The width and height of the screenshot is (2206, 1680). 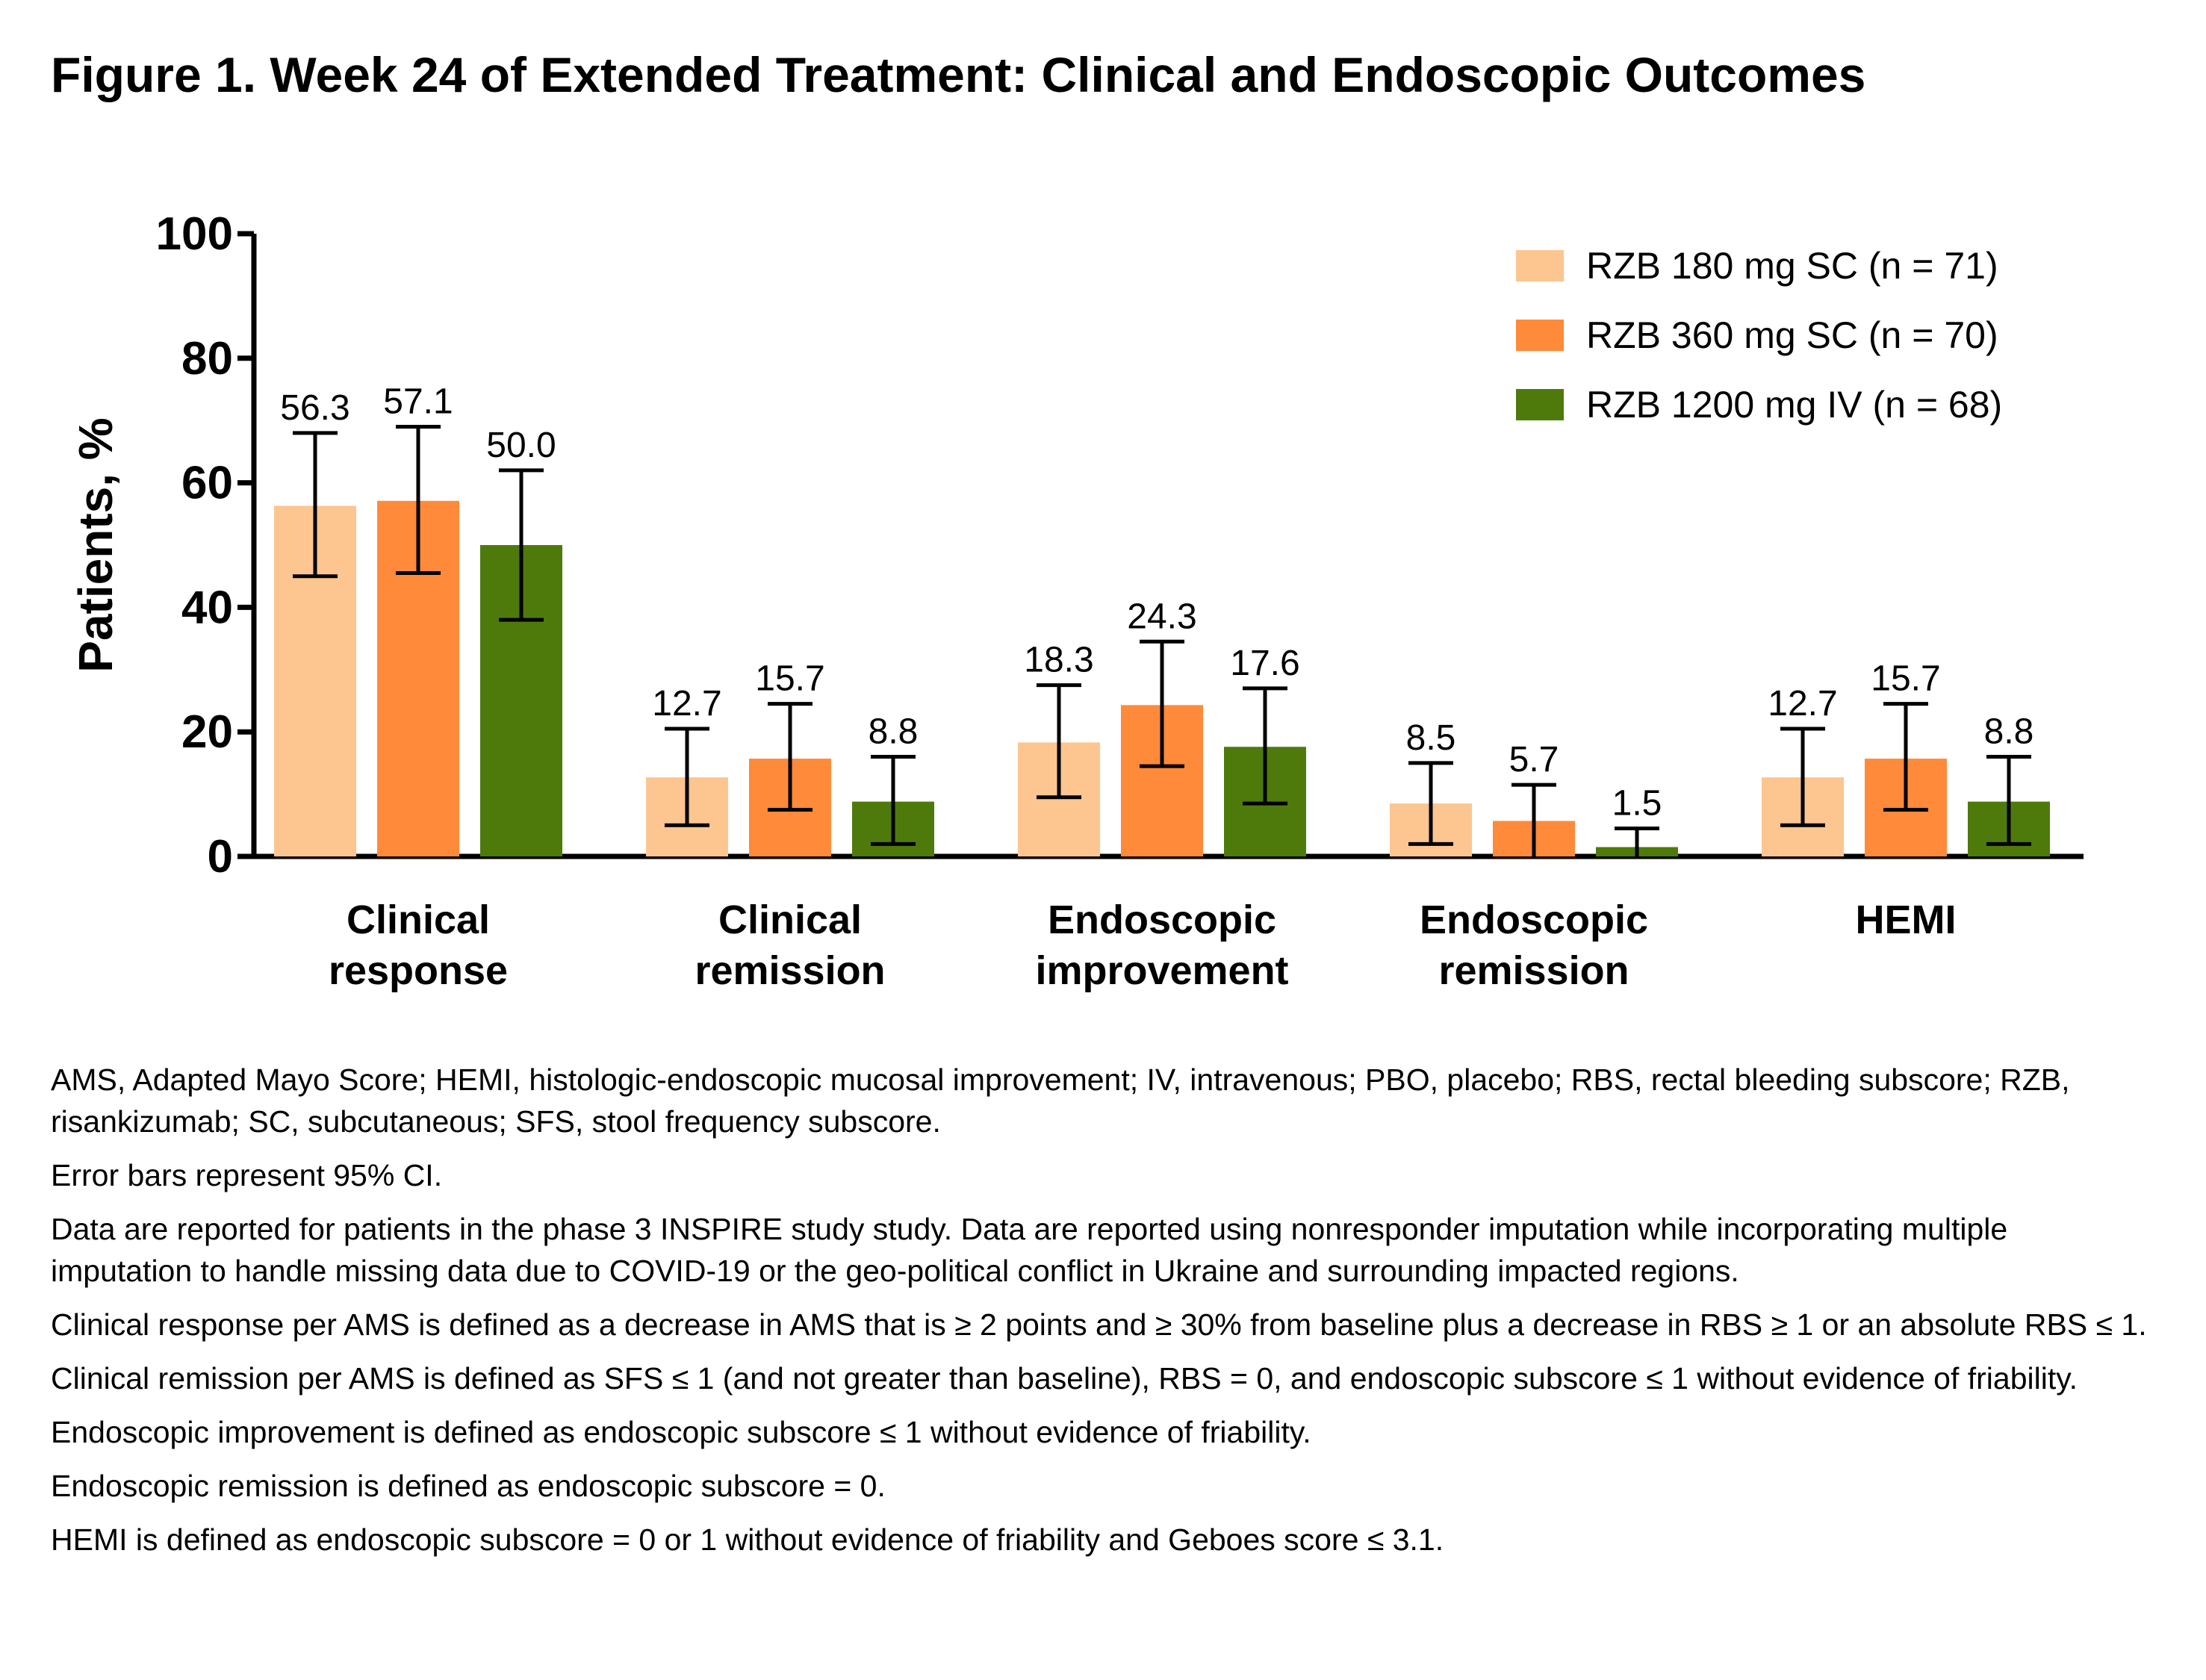 What do you see at coordinates (1637, 803) in the screenshot?
I see `value-label: 1.5` at bounding box center [1637, 803].